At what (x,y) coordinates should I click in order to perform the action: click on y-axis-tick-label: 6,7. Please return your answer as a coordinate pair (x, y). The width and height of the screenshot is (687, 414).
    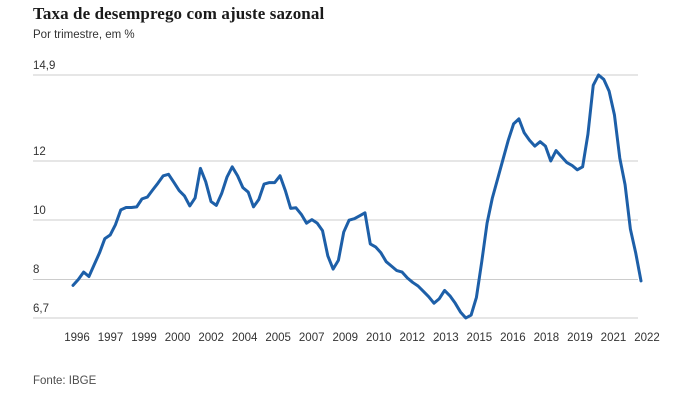
    Looking at the image, I should click on (41, 309).